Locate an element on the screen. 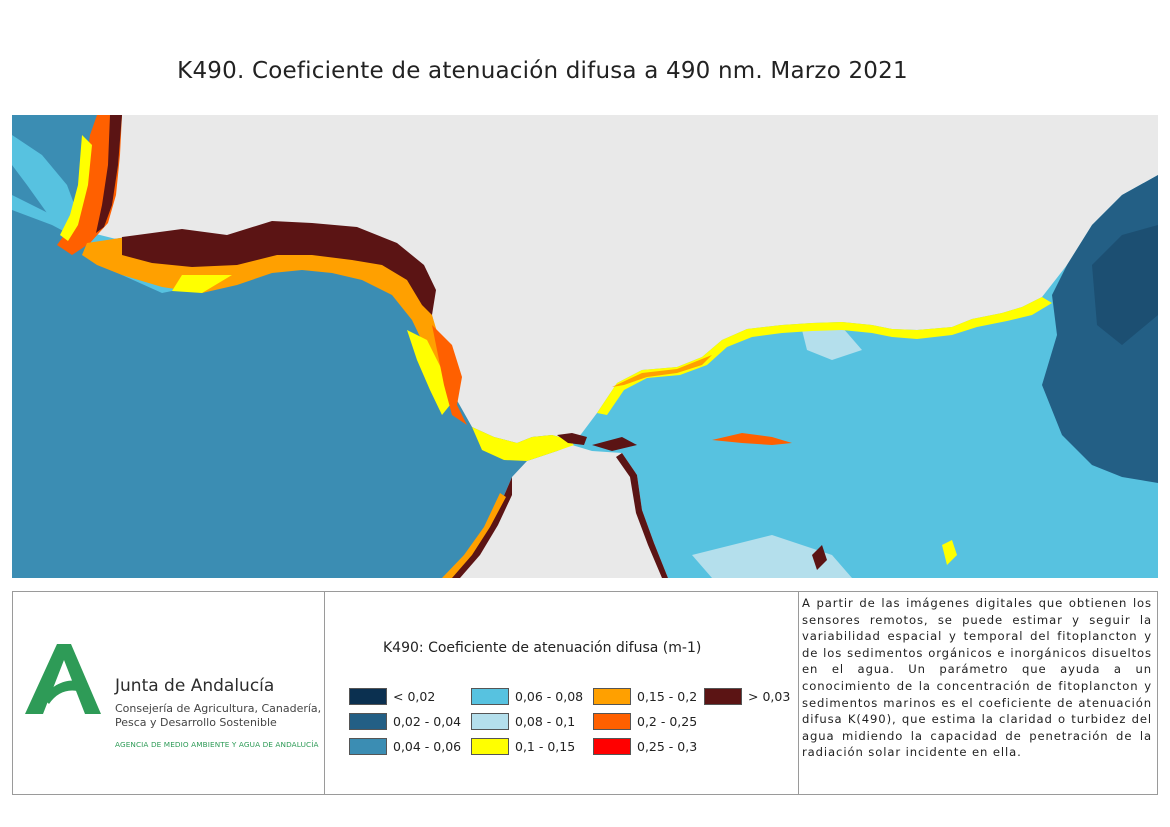  legend-item: 0,2 - 0,25 is located at coordinates (645, 721).